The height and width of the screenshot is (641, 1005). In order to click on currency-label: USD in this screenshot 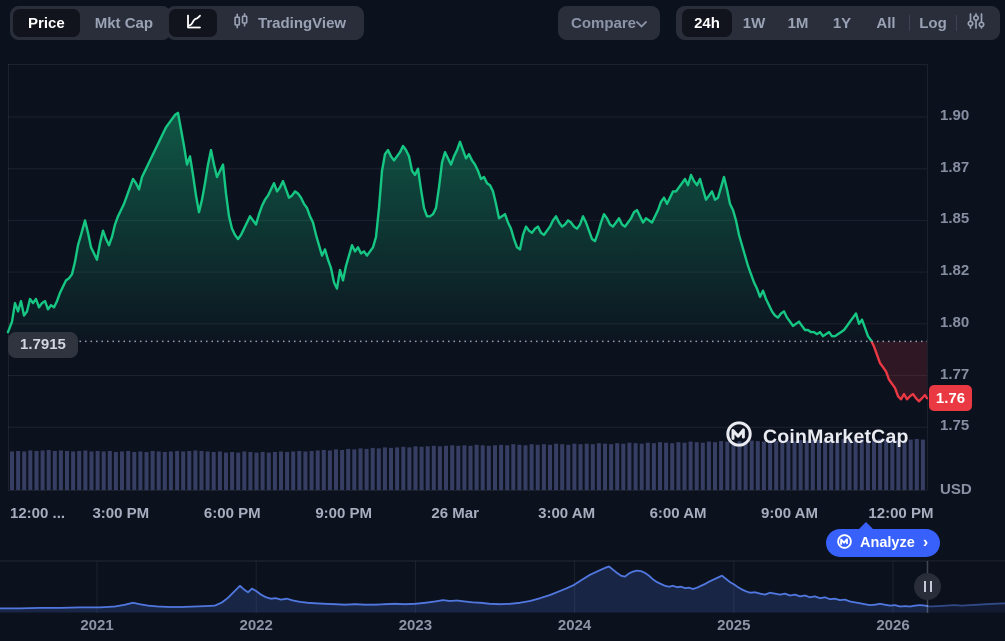, I will do `click(956, 489)`.